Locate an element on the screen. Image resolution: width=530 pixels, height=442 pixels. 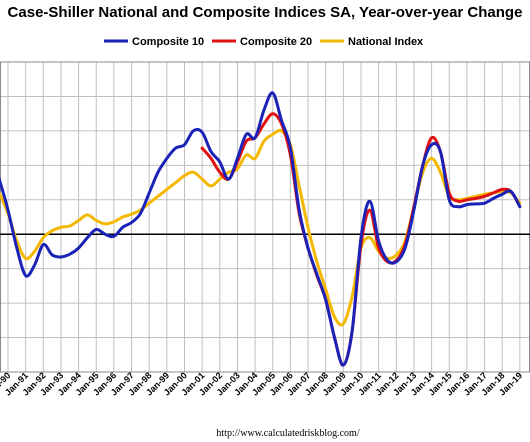
legend: Composite 10 Composite 20 National Index is located at coordinates (264, 42).